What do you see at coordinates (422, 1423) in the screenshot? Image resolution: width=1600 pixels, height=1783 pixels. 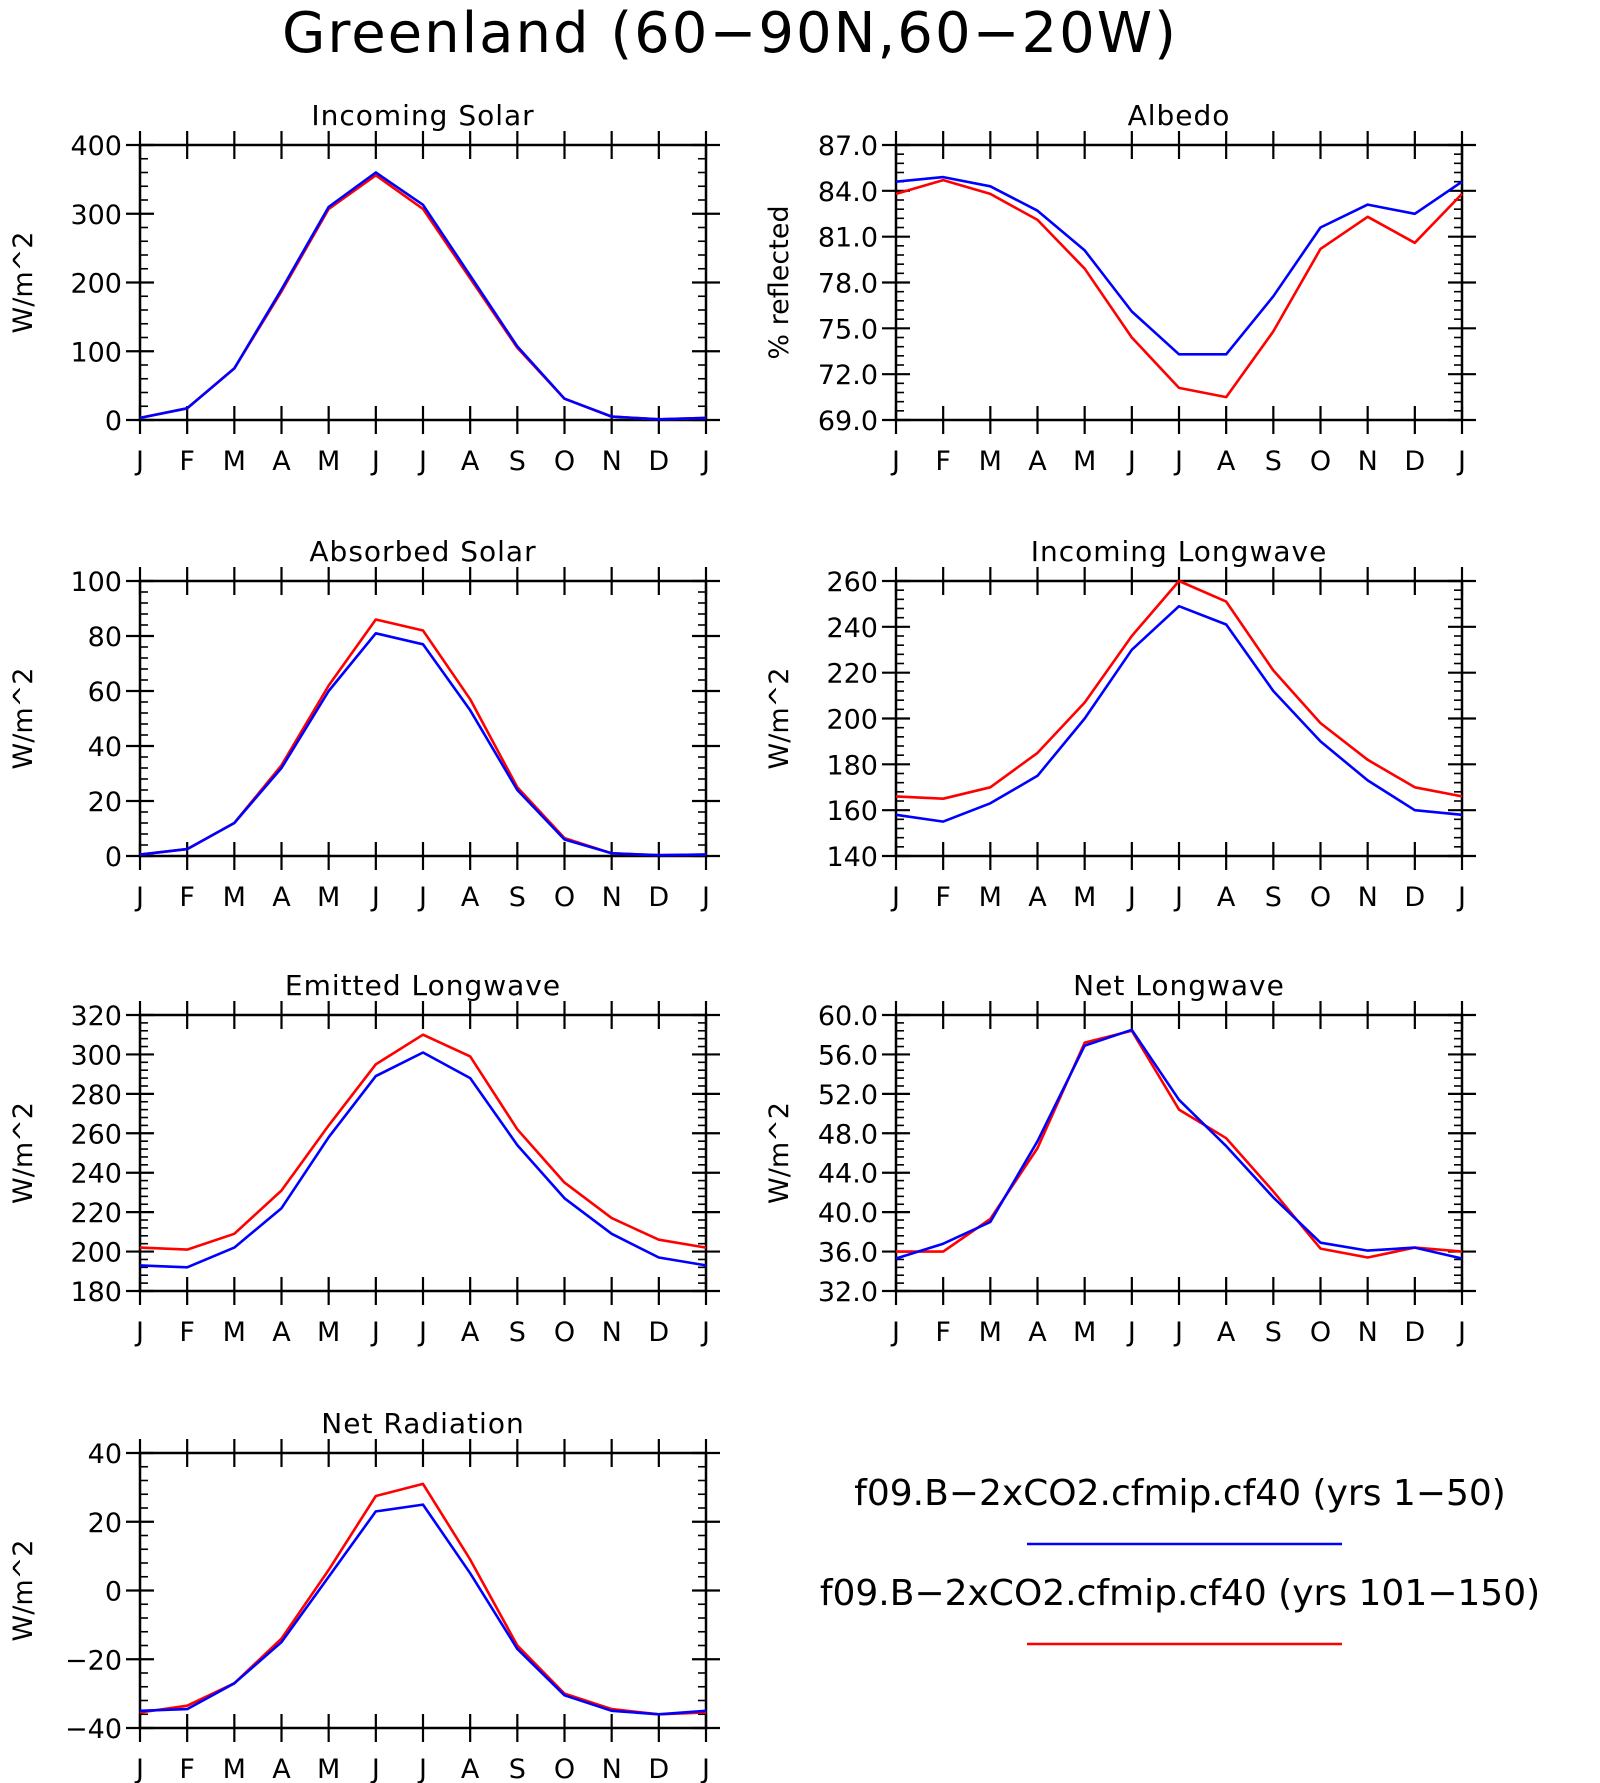 I see `panel-title: Net Radiation` at bounding box center [422, 1423].